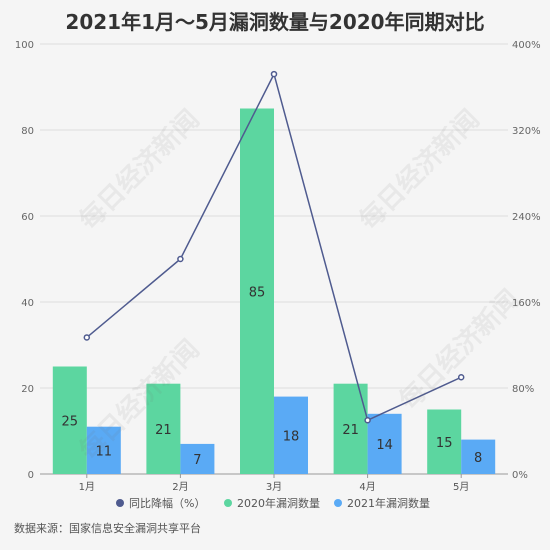  What do you see at coordinates (87, 487) in the screenshot?
I see `x-axis-tick-label: 1月` at bounding box center [87, 487].